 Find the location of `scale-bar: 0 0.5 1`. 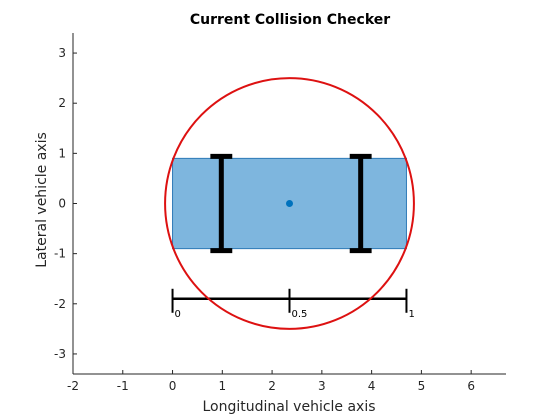

scale-bar: 0 0.5 1 is located at coordinates (293, 304).